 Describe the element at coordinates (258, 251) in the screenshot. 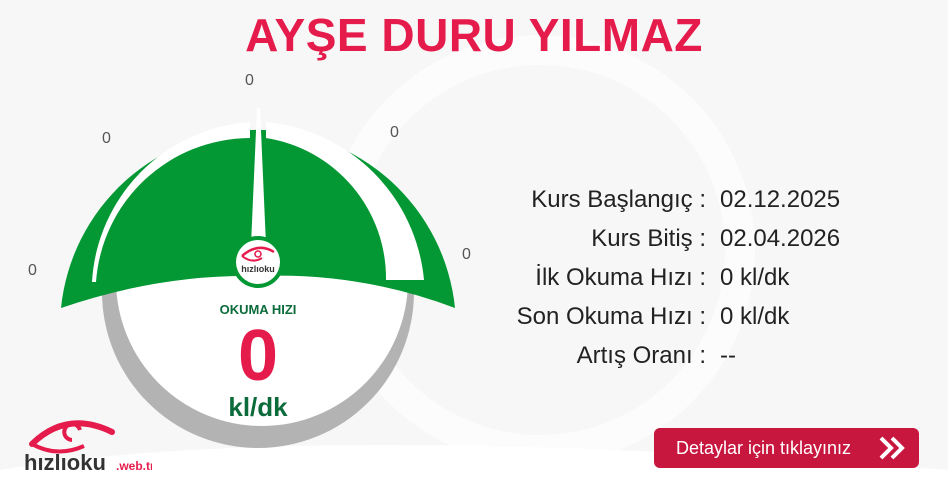

I see `eye-logo-icon` at that location.